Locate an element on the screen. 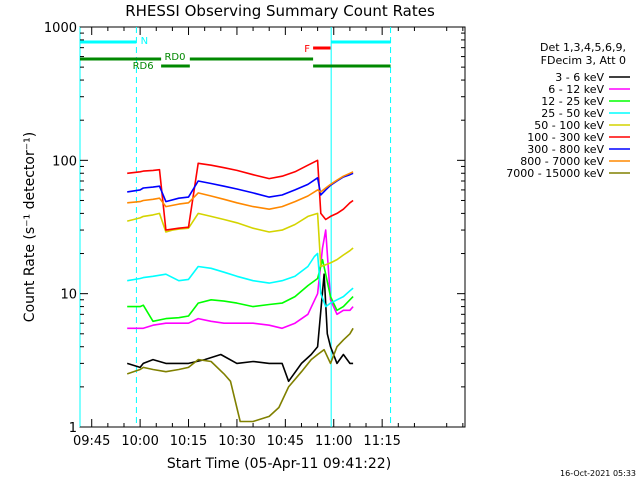  legend-entry-label: 100 - 300 keV is located at coordinates (565, 137).